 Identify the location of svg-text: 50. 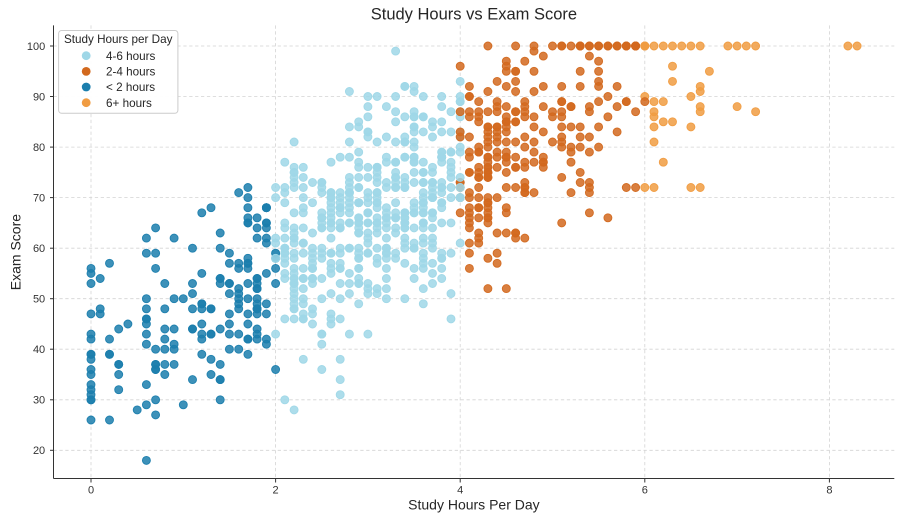
(39, 300).